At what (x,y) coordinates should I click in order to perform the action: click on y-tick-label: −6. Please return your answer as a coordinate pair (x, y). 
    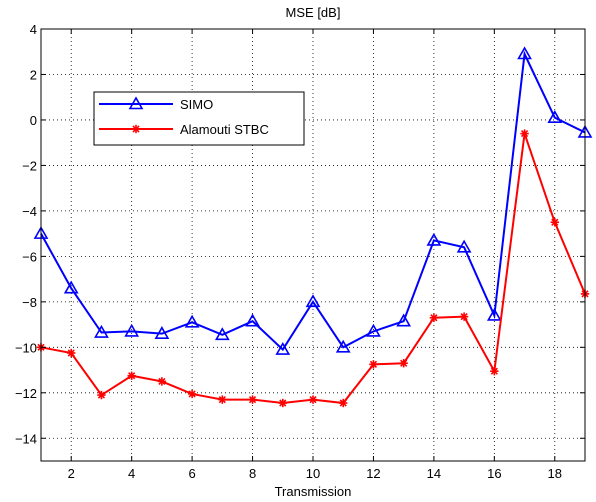
    Looking at the image, I should click on (29, 256).